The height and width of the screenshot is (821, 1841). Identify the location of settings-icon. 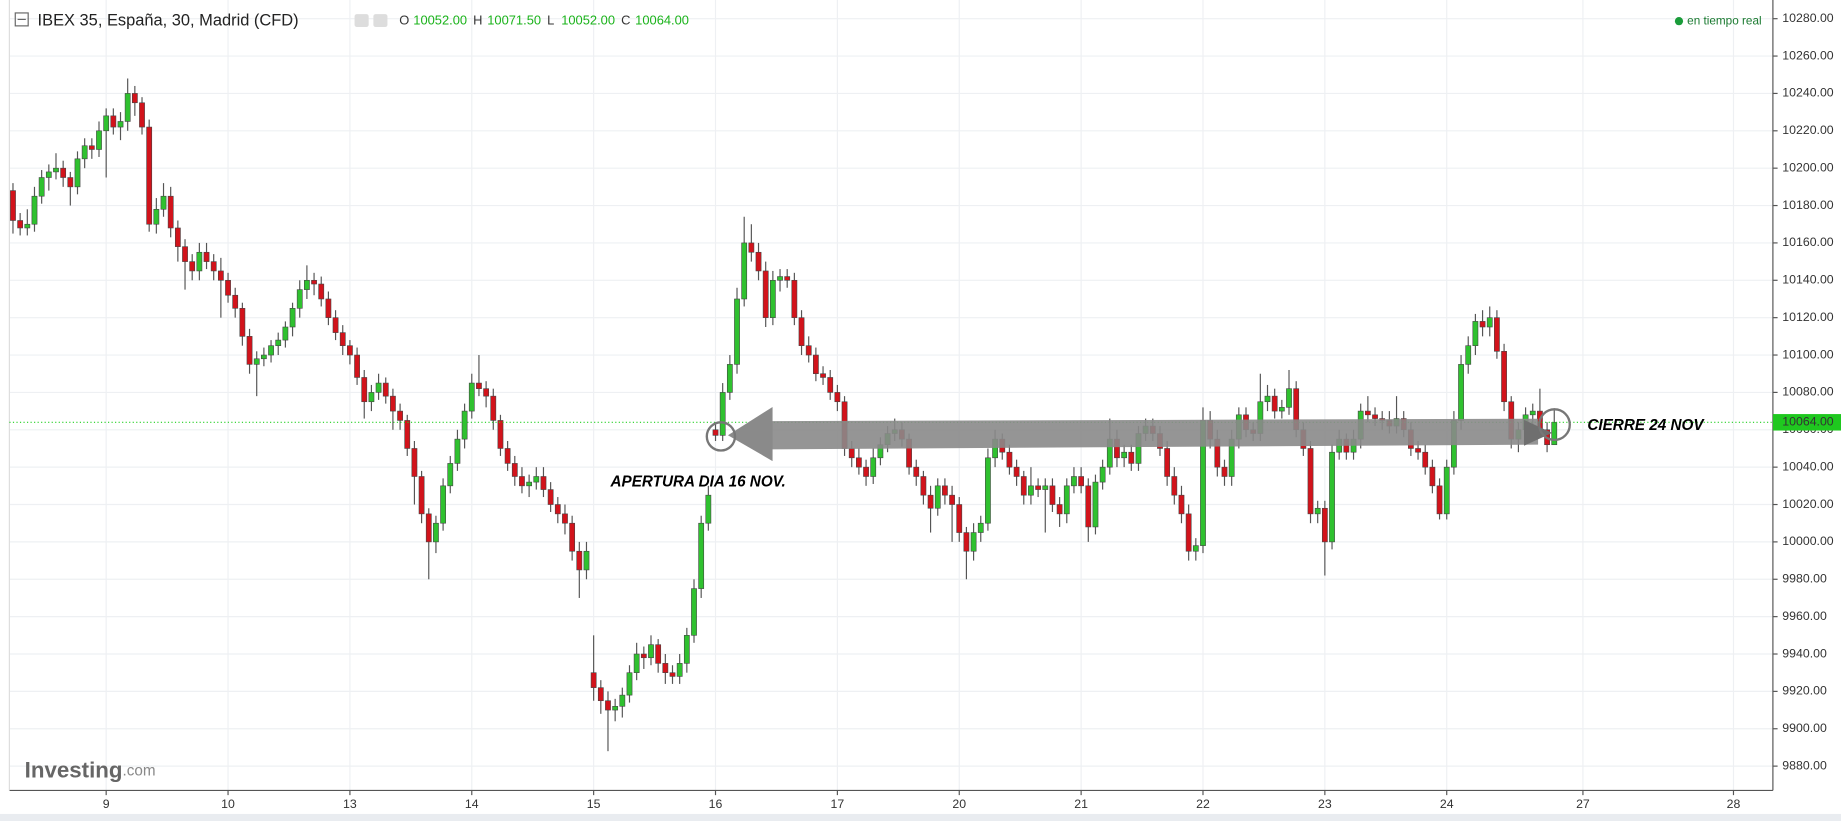
(361, 21).